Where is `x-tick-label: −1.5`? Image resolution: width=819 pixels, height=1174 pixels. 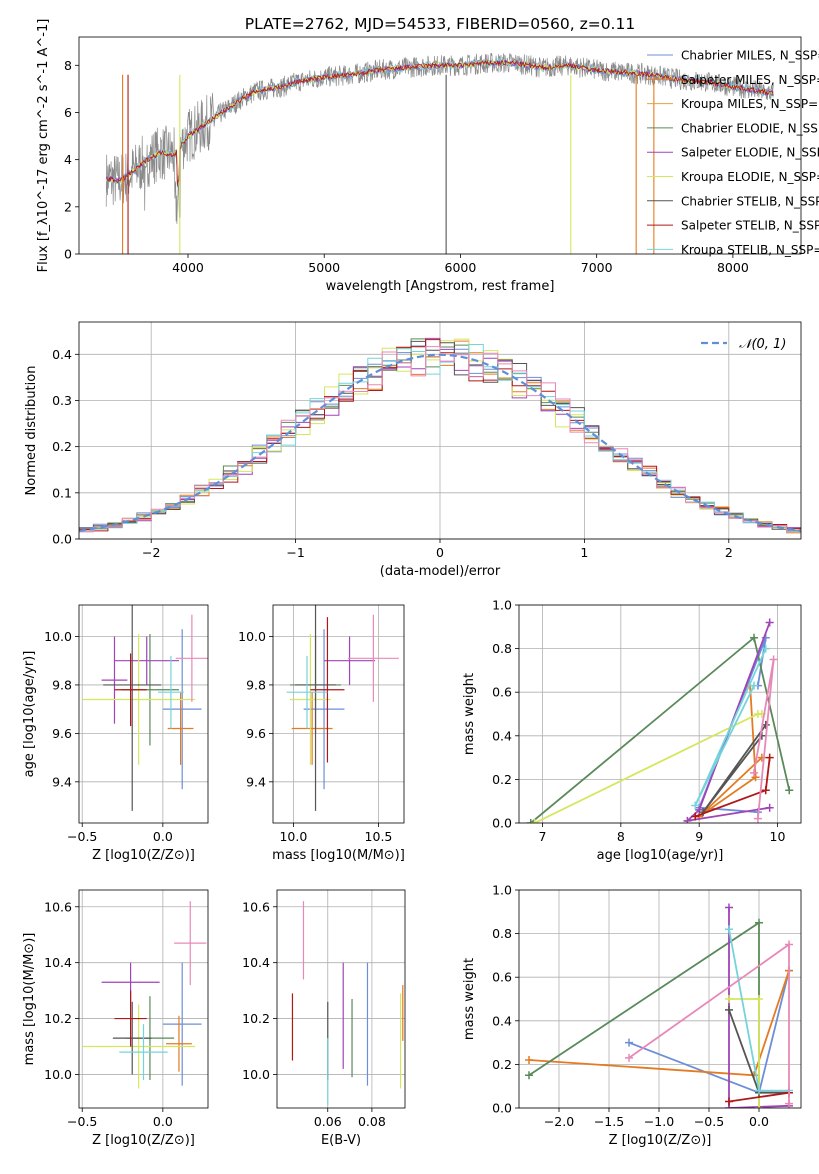
x-tick-label: −1.5 is located at coordinates (609, 1121).